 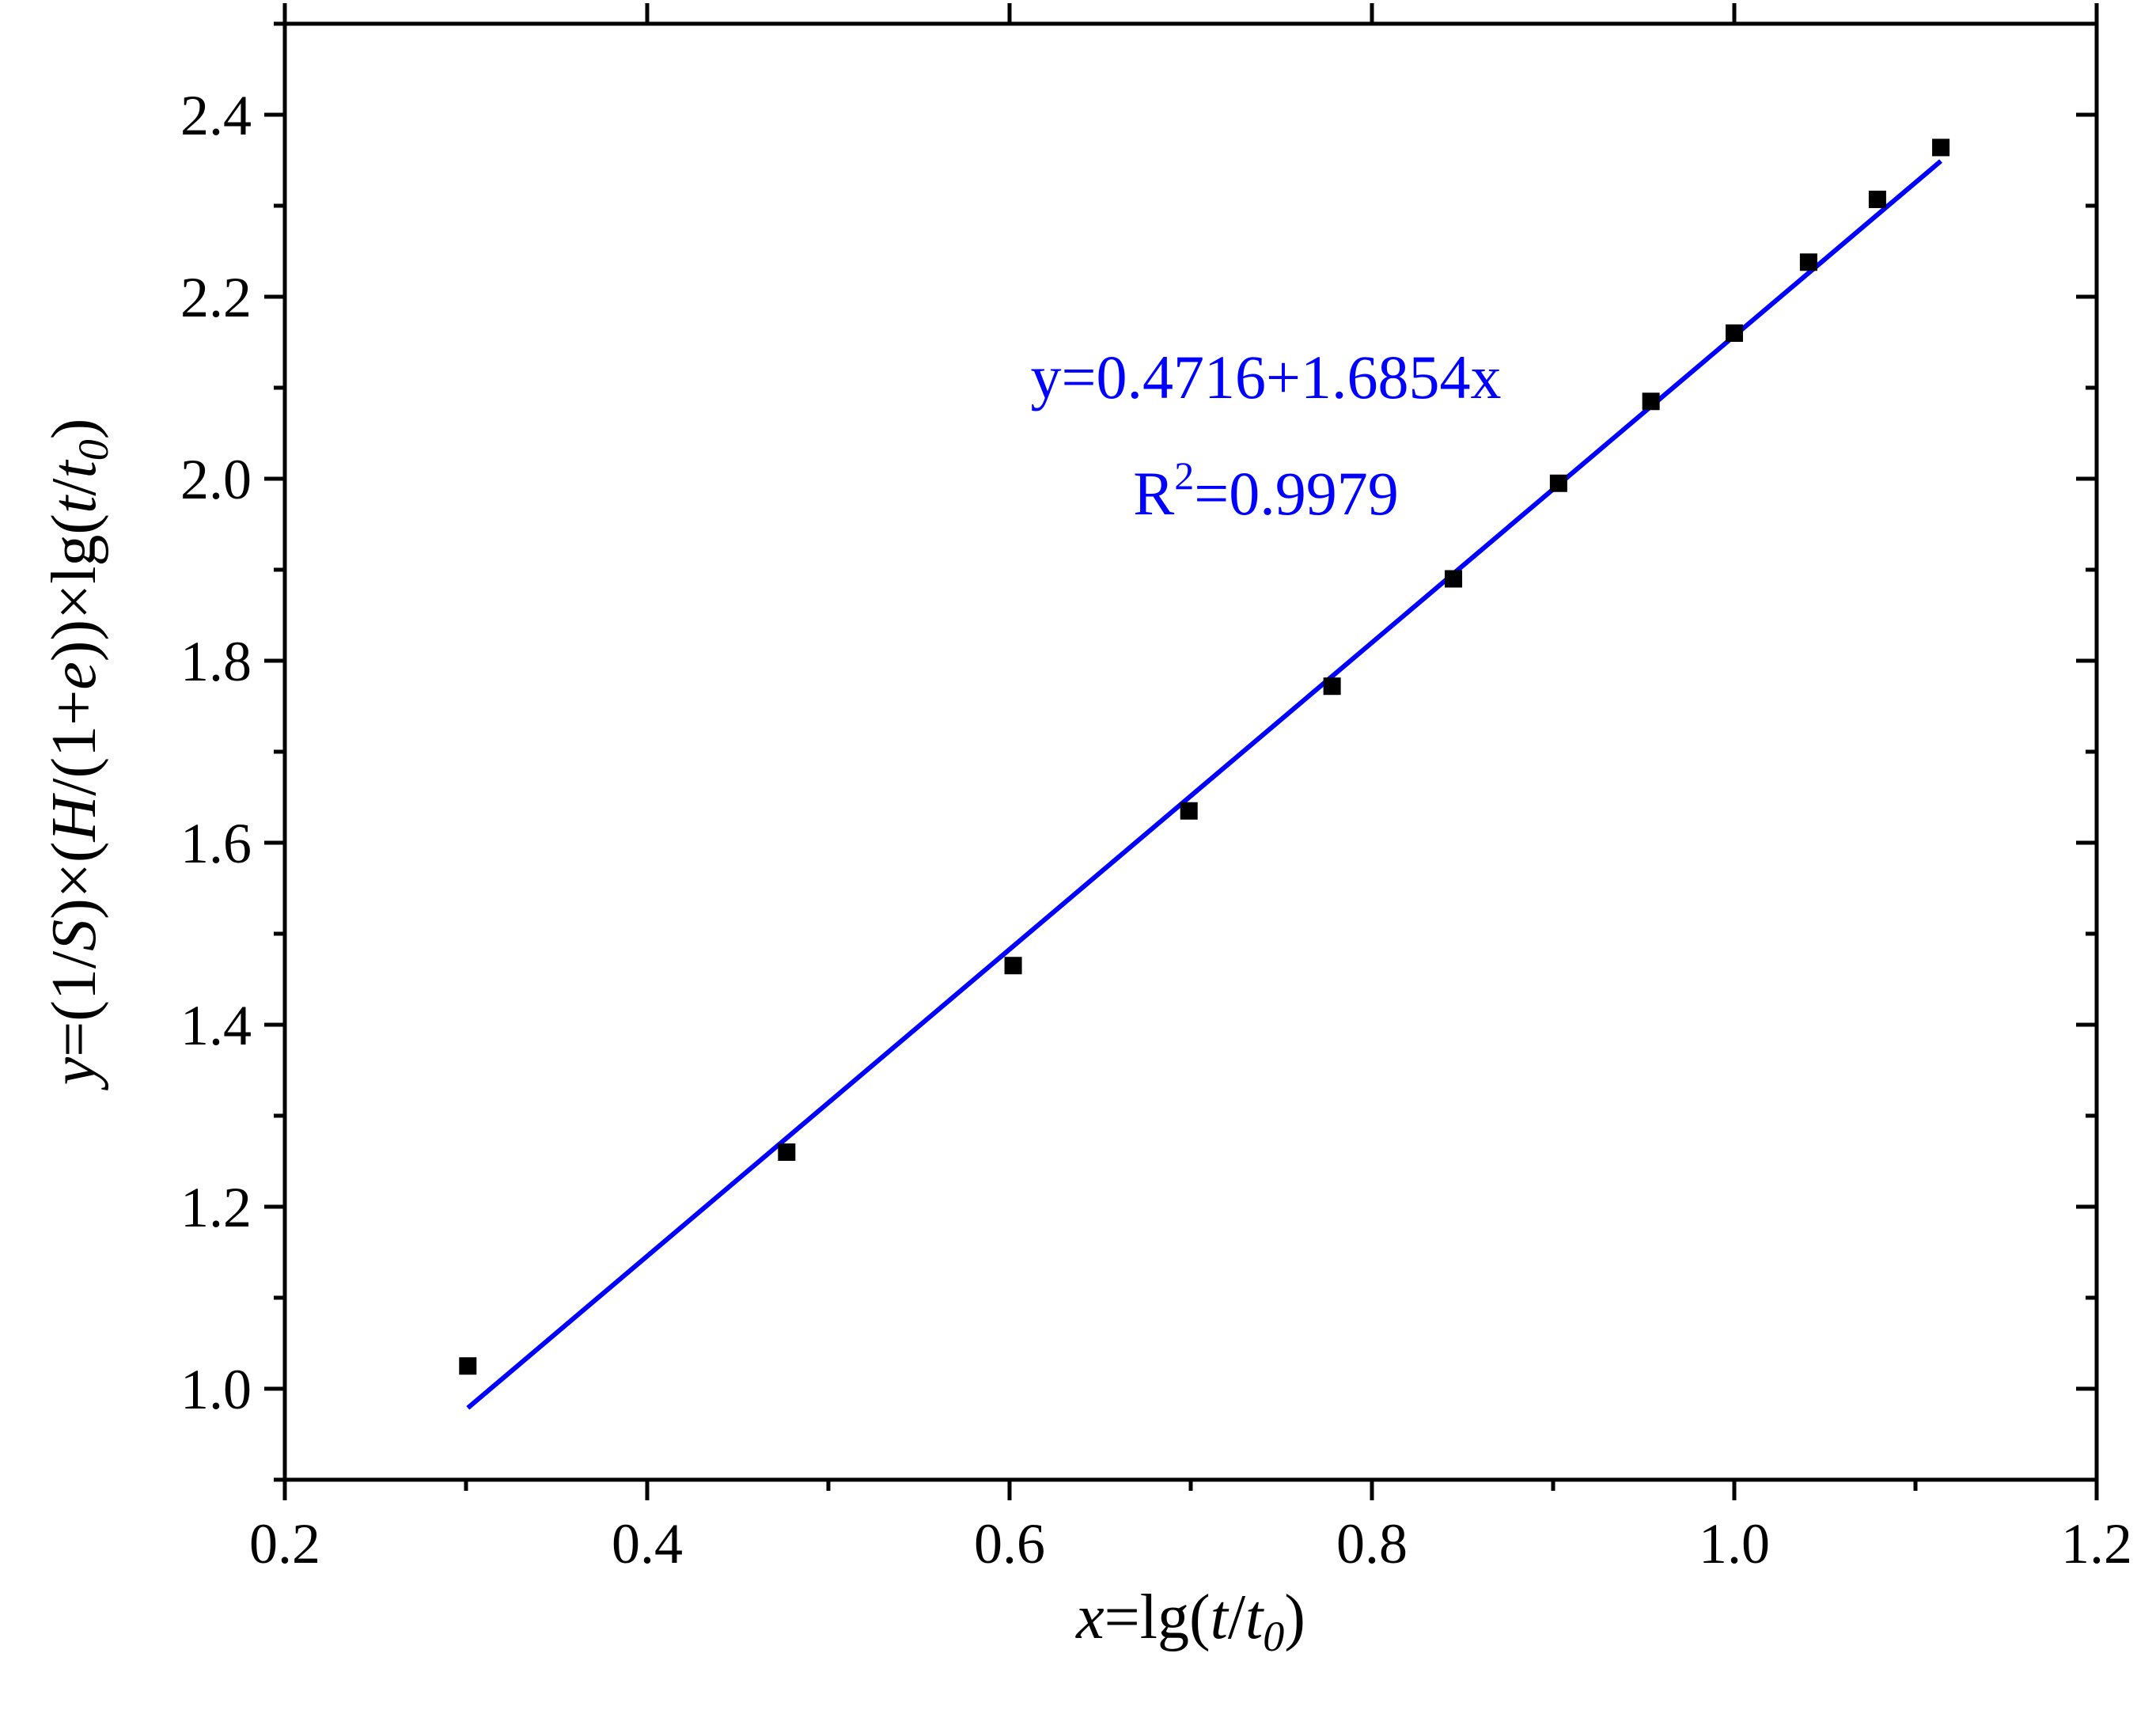 I want to click on y-tick-label: 2.2, so click(x=216, y=297).